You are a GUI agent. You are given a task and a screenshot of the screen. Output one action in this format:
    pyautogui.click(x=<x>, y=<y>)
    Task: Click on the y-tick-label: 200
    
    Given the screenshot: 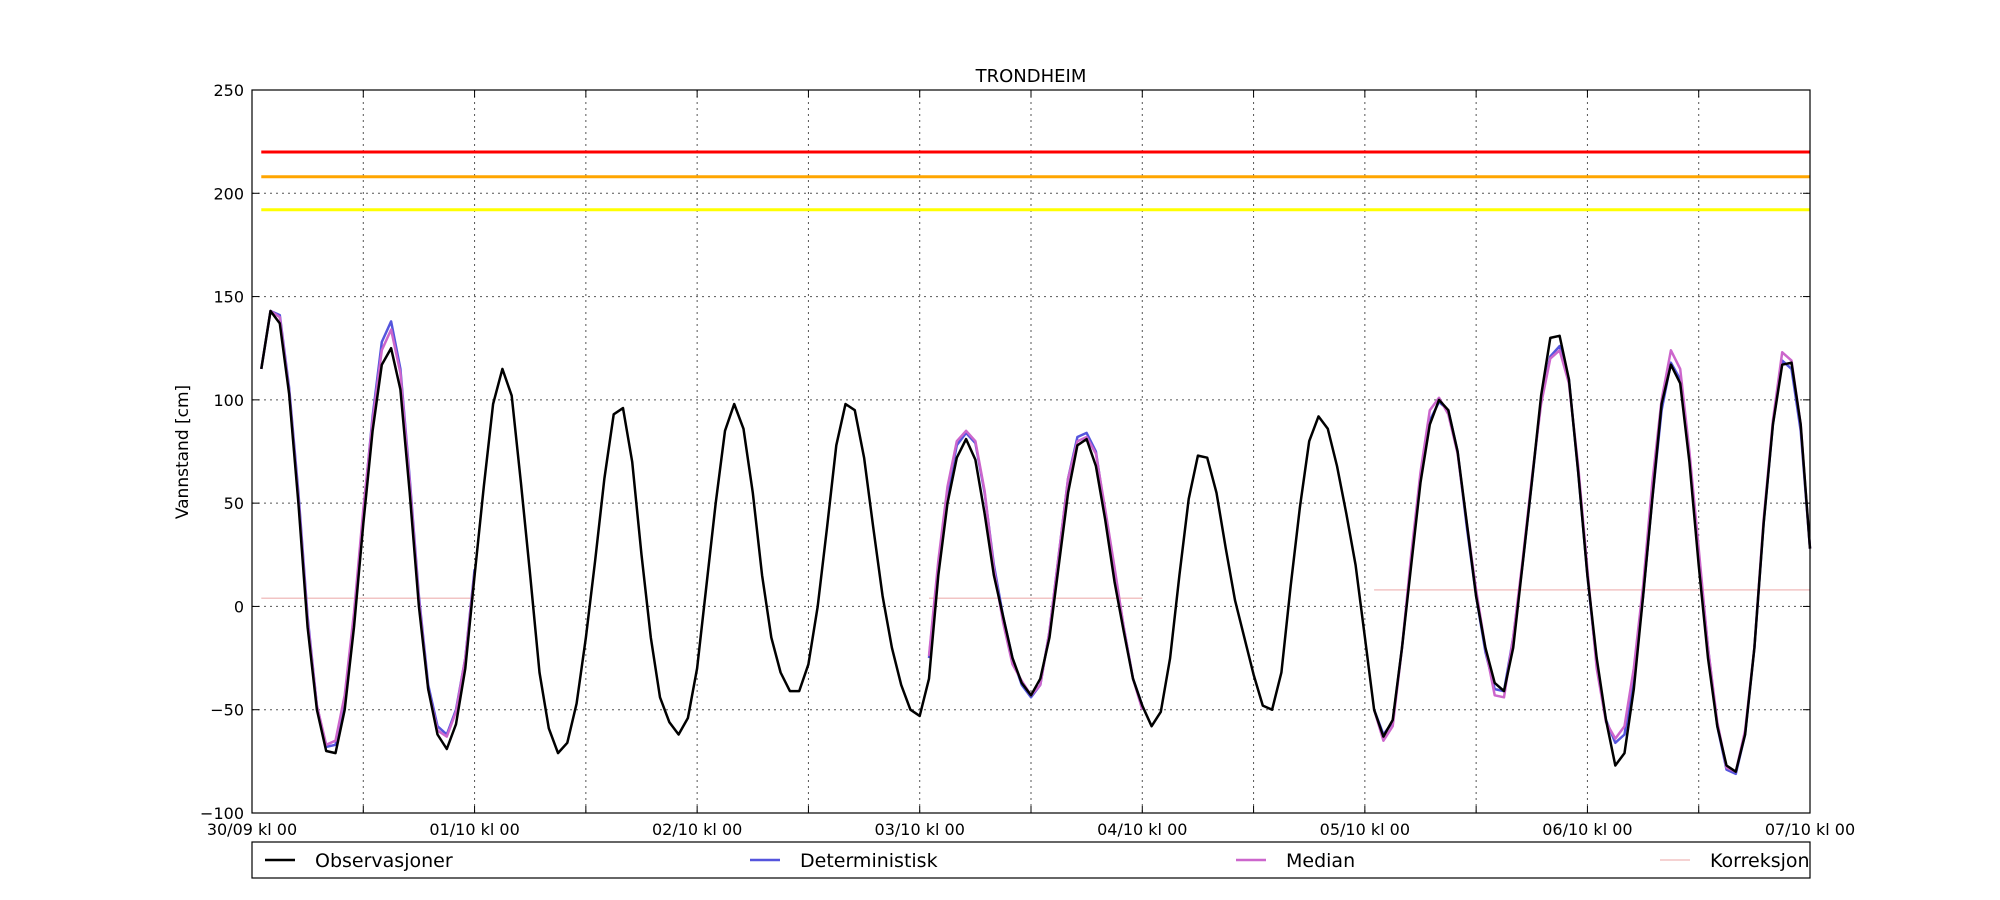 What is the action you would take?
    pyautogui.click(x=228, y=193)
    